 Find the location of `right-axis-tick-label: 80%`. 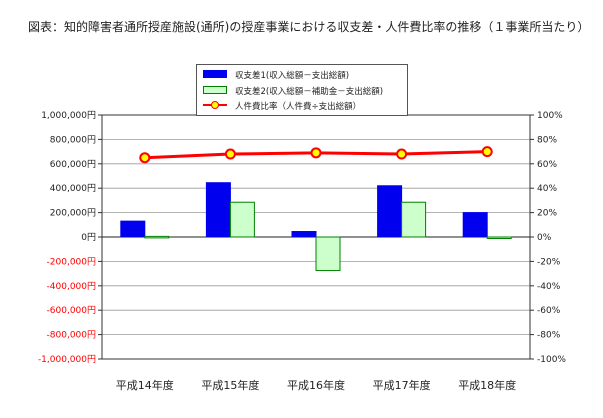

right-axis-tick-label: 80% is located at coordinates (547, 140).